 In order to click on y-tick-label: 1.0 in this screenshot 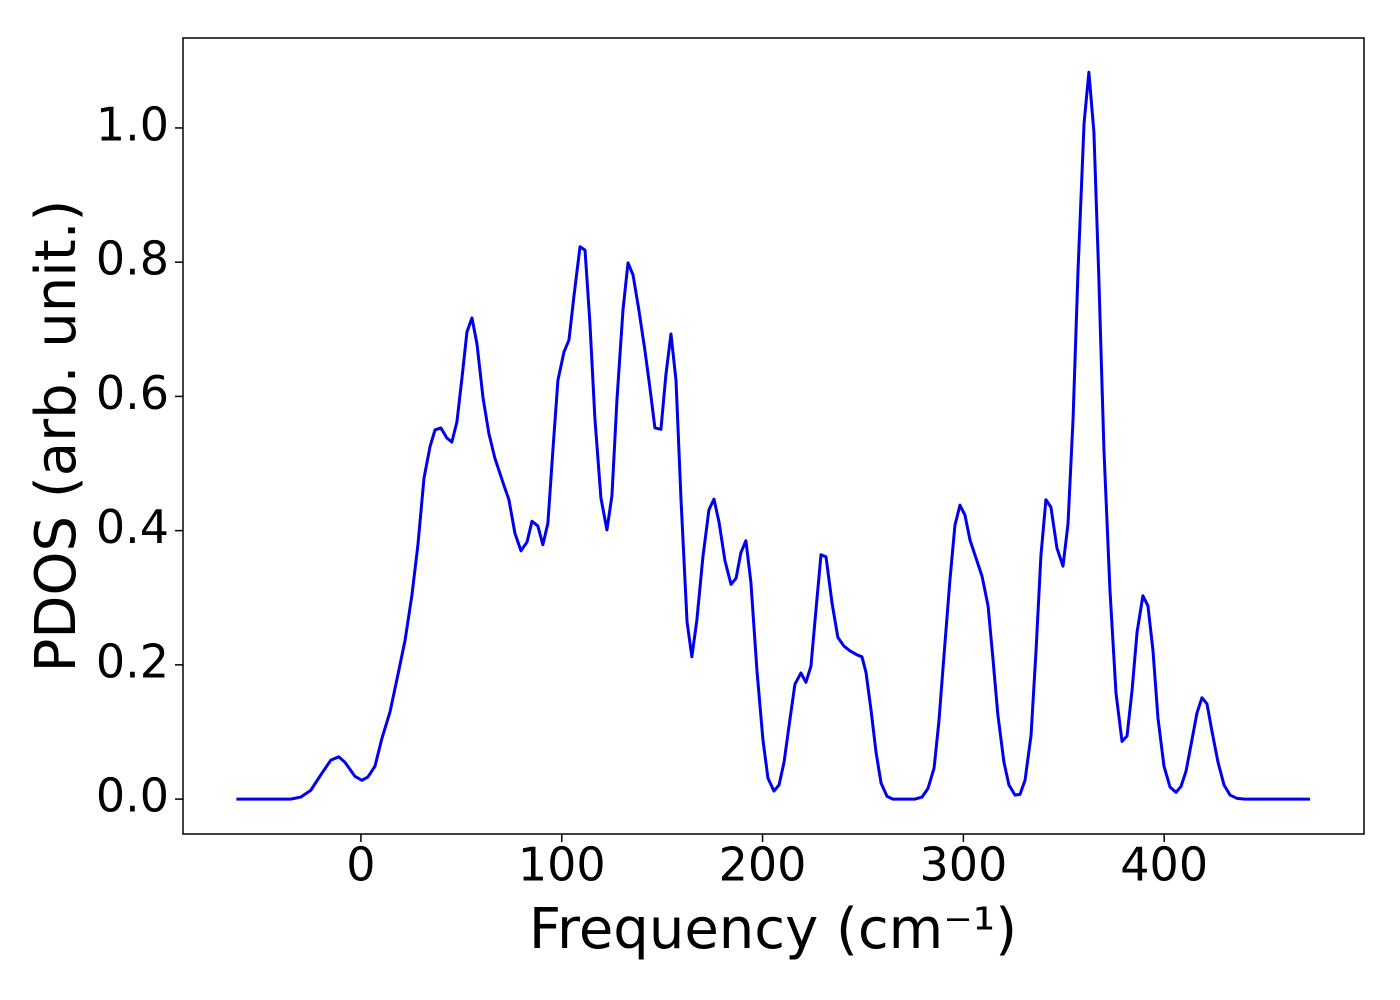, I will do `click(132, 124)`.